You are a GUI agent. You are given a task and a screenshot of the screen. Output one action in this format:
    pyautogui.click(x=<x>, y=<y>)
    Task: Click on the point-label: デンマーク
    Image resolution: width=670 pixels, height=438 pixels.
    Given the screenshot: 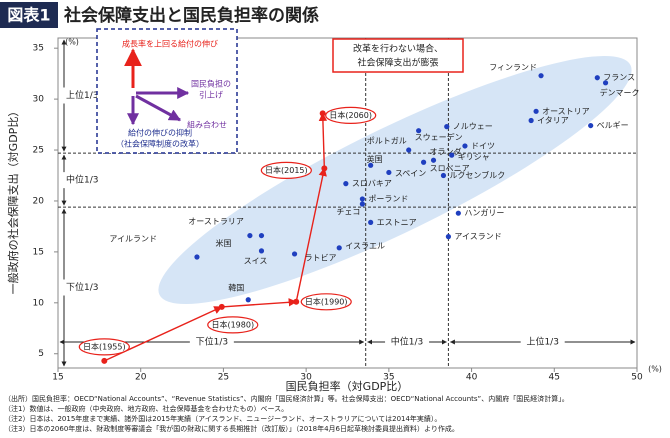 What is the action you would take?
    pyautogui.click(x=620, y=92)
    